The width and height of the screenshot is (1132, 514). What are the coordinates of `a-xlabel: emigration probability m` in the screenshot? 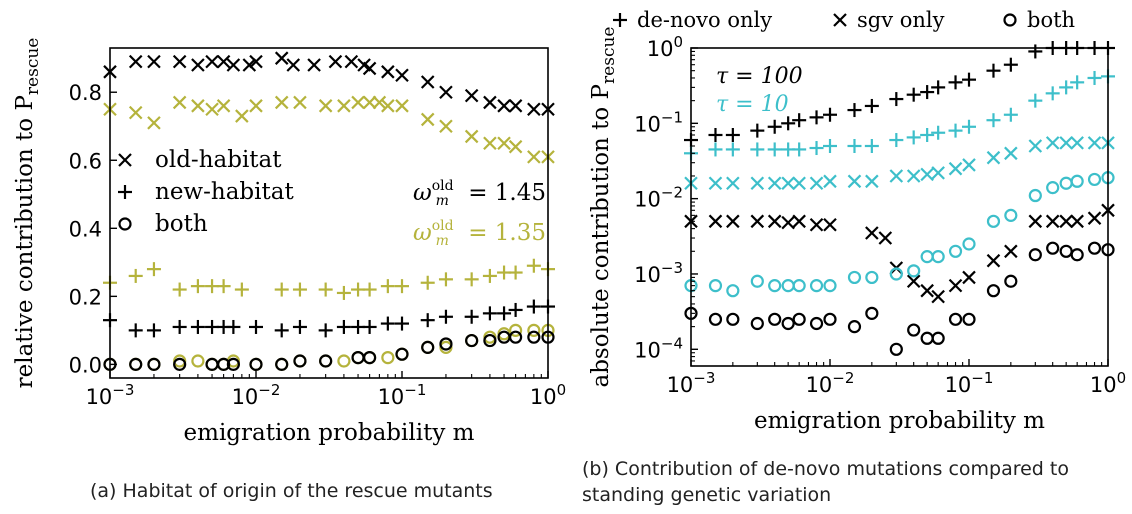 It's located at (329, 433).